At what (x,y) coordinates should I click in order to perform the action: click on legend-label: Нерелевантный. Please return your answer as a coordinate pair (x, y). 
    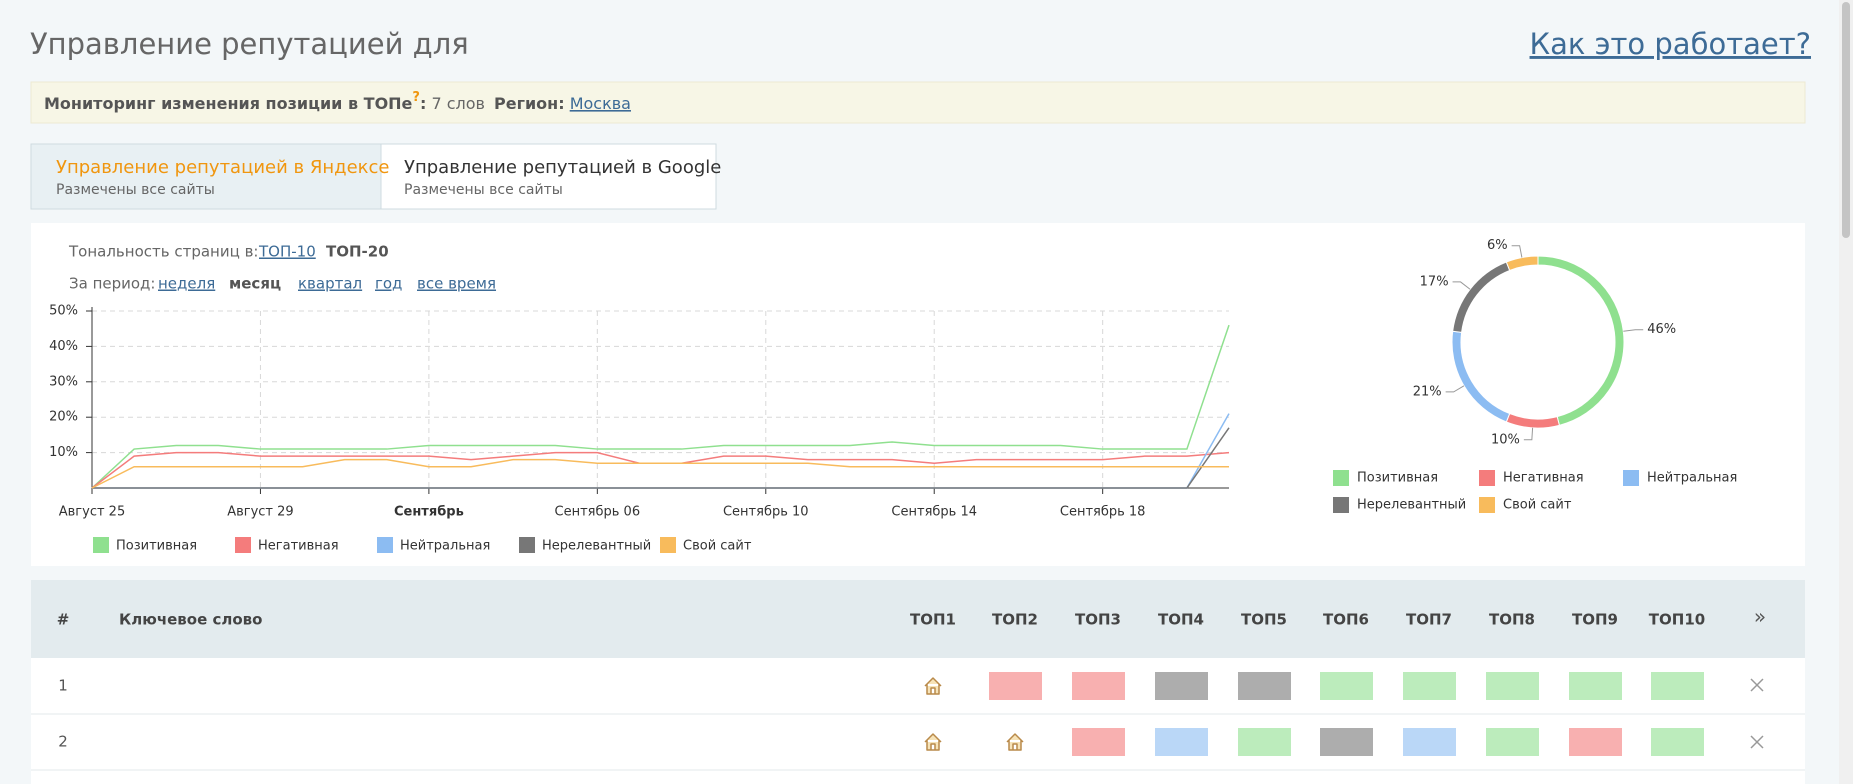
    Looking at the image, I should click on (596, 546).